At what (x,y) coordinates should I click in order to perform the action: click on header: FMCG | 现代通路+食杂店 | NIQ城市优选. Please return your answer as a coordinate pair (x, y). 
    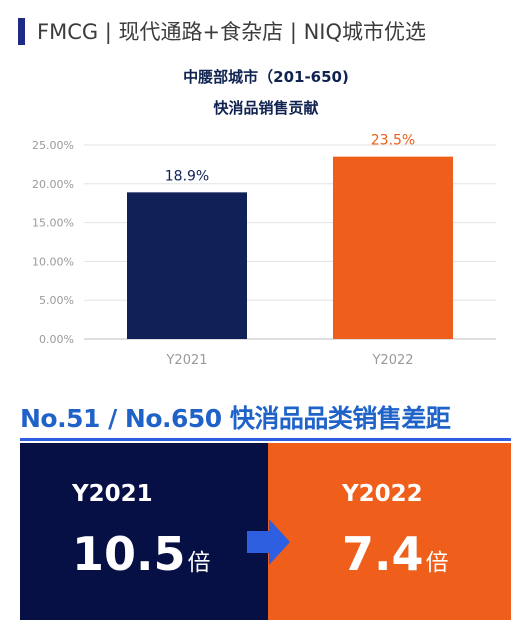
    Looking at the image, I should click on (222, 31).